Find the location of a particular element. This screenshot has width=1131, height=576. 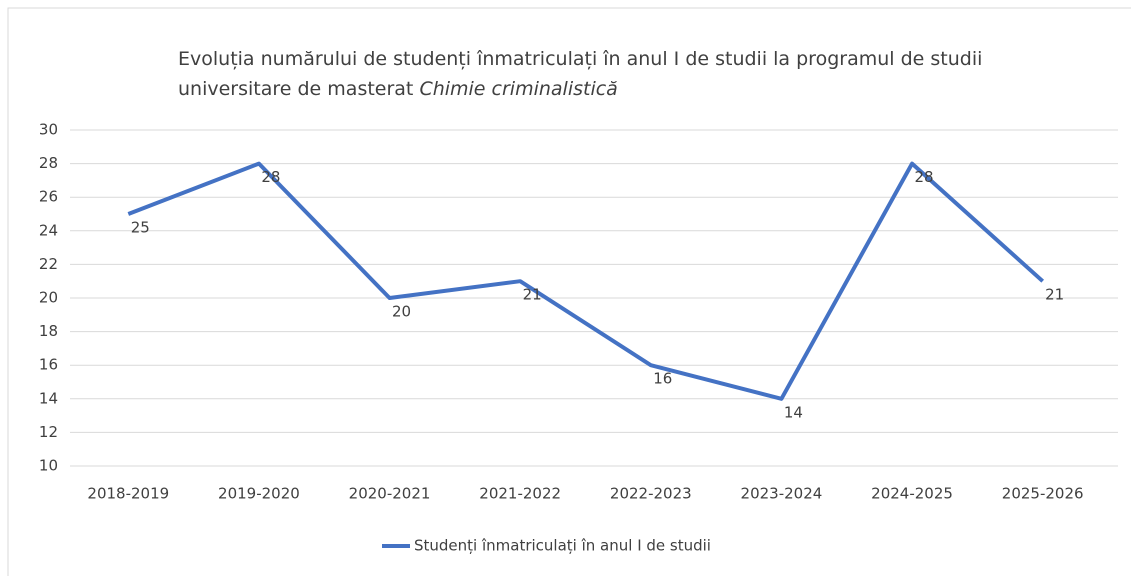

x-tick-label: 2022-2023 is located at coordinates (651, 494).